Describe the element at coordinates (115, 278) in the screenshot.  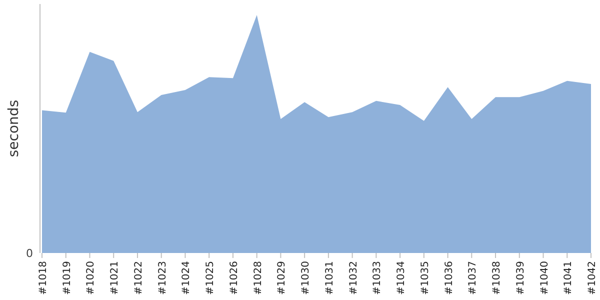
I see `x-tick-label: #1021` at that location.